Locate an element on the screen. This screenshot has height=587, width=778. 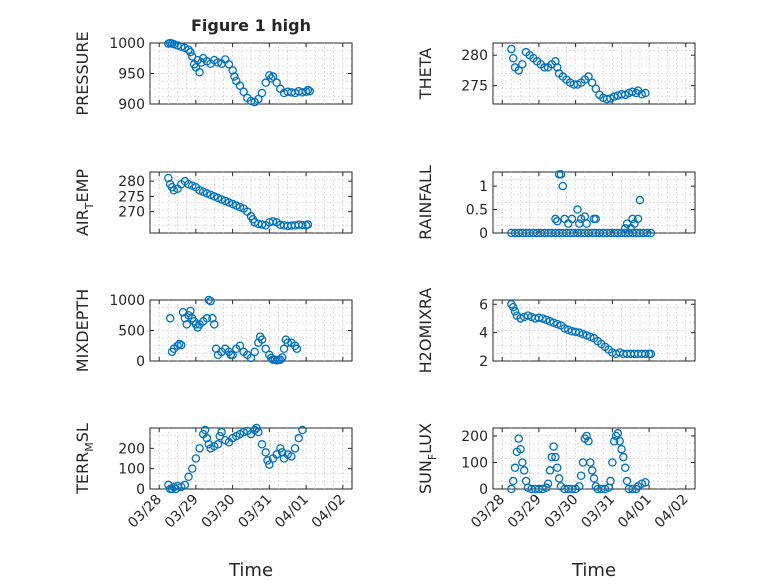
y-axis-label: H2OMIXRA is located at coordinates (425, 331).